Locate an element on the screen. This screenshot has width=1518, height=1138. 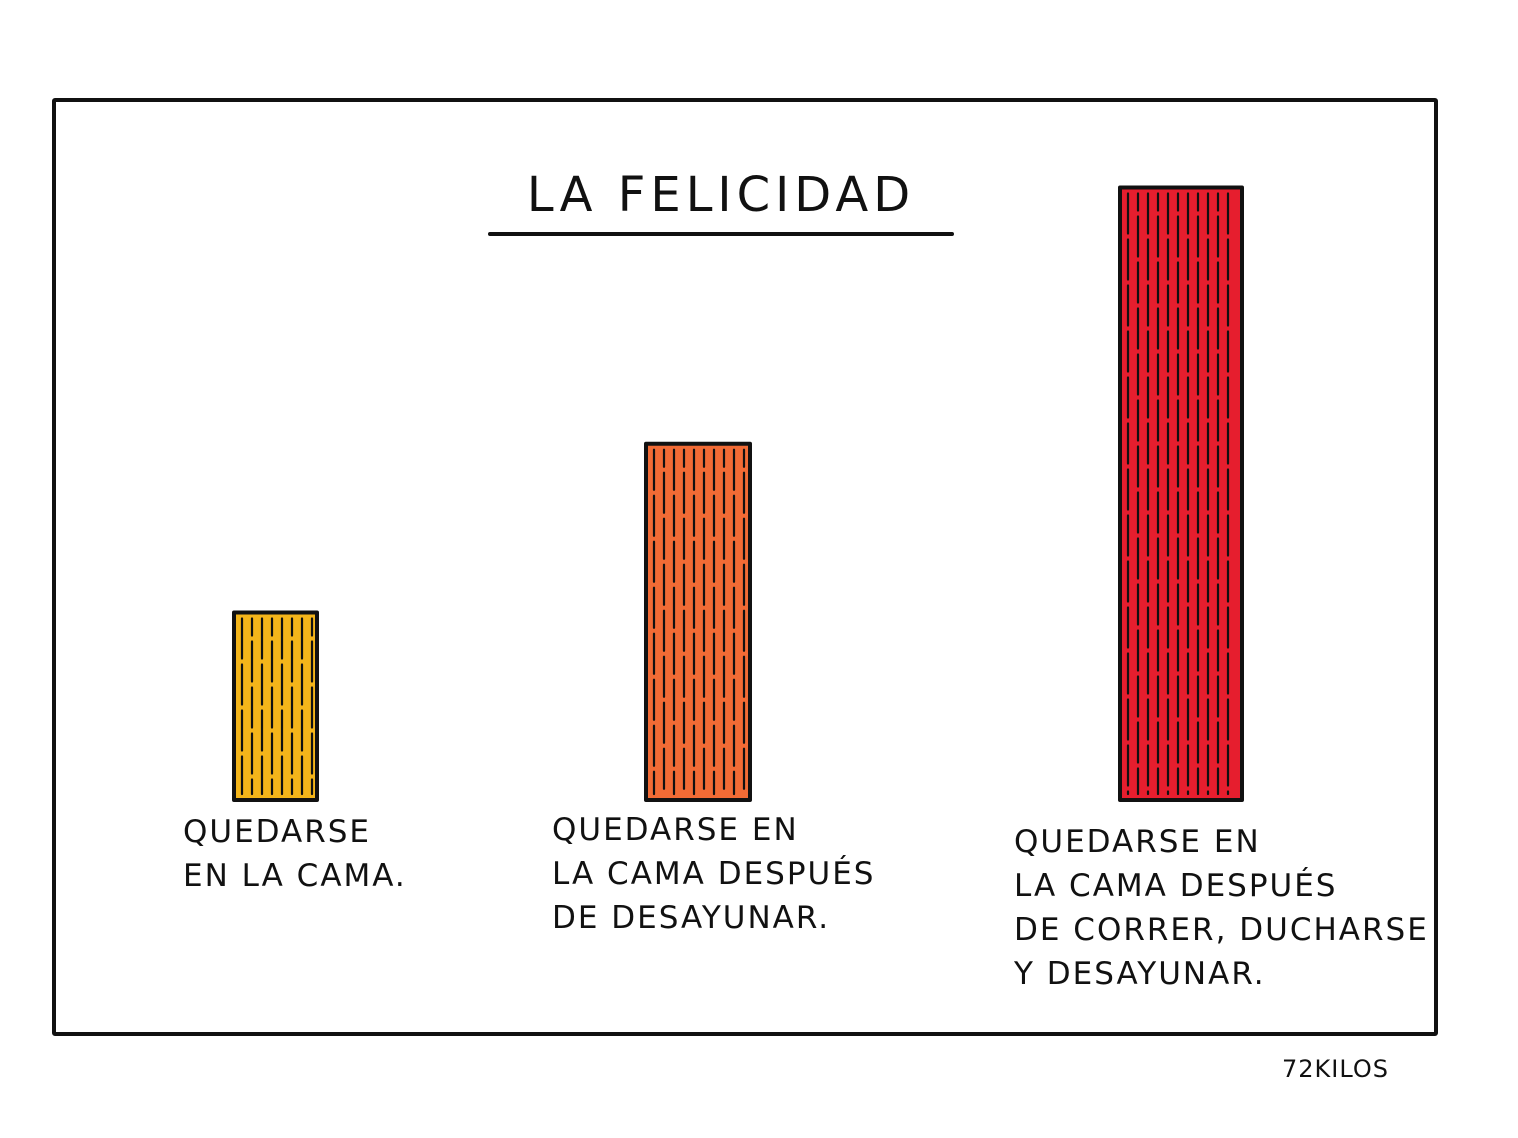
bar-fill-despues-de-correr is located at coordinates (1181, 493).